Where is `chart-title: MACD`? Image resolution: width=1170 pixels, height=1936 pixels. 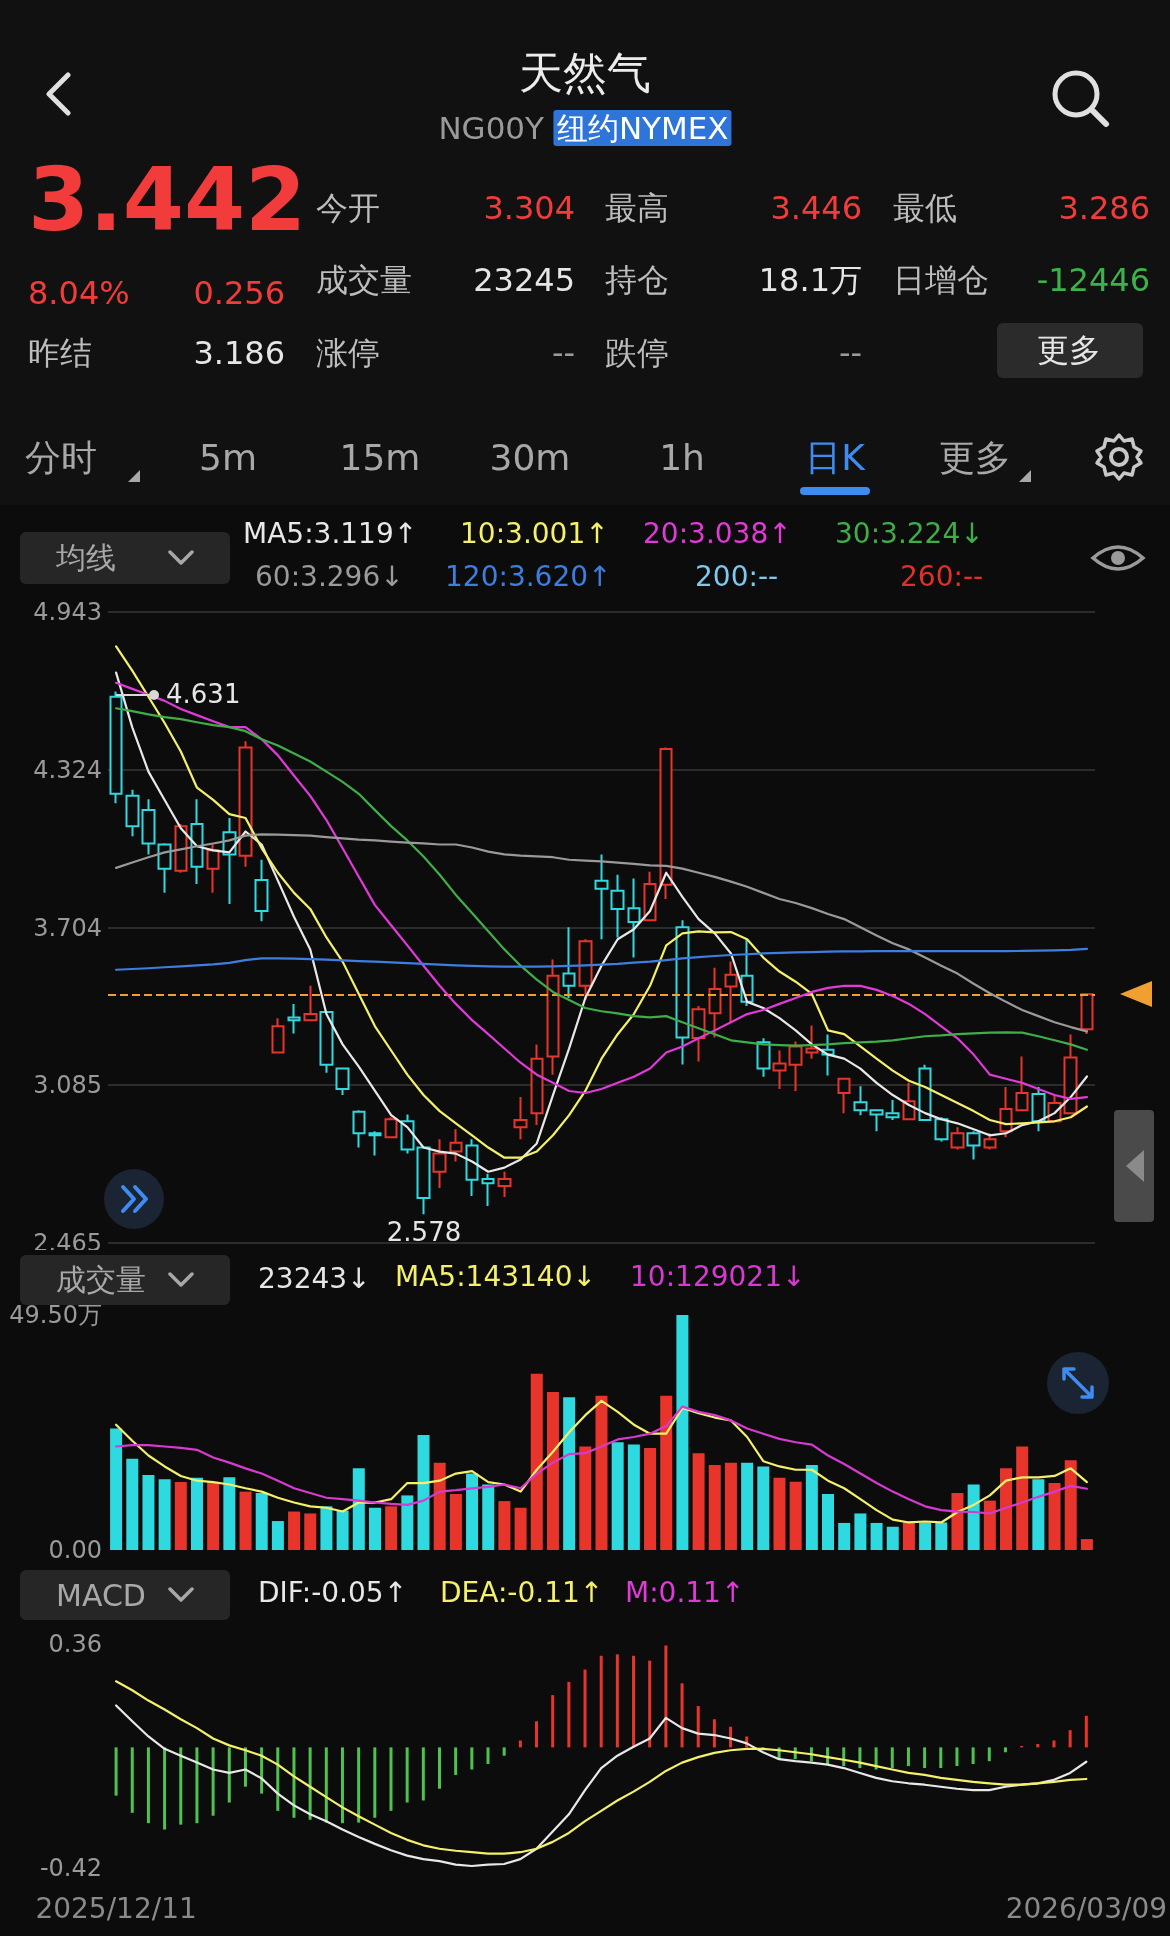 chart-title: MACD is located at coordinates (101, 1595).